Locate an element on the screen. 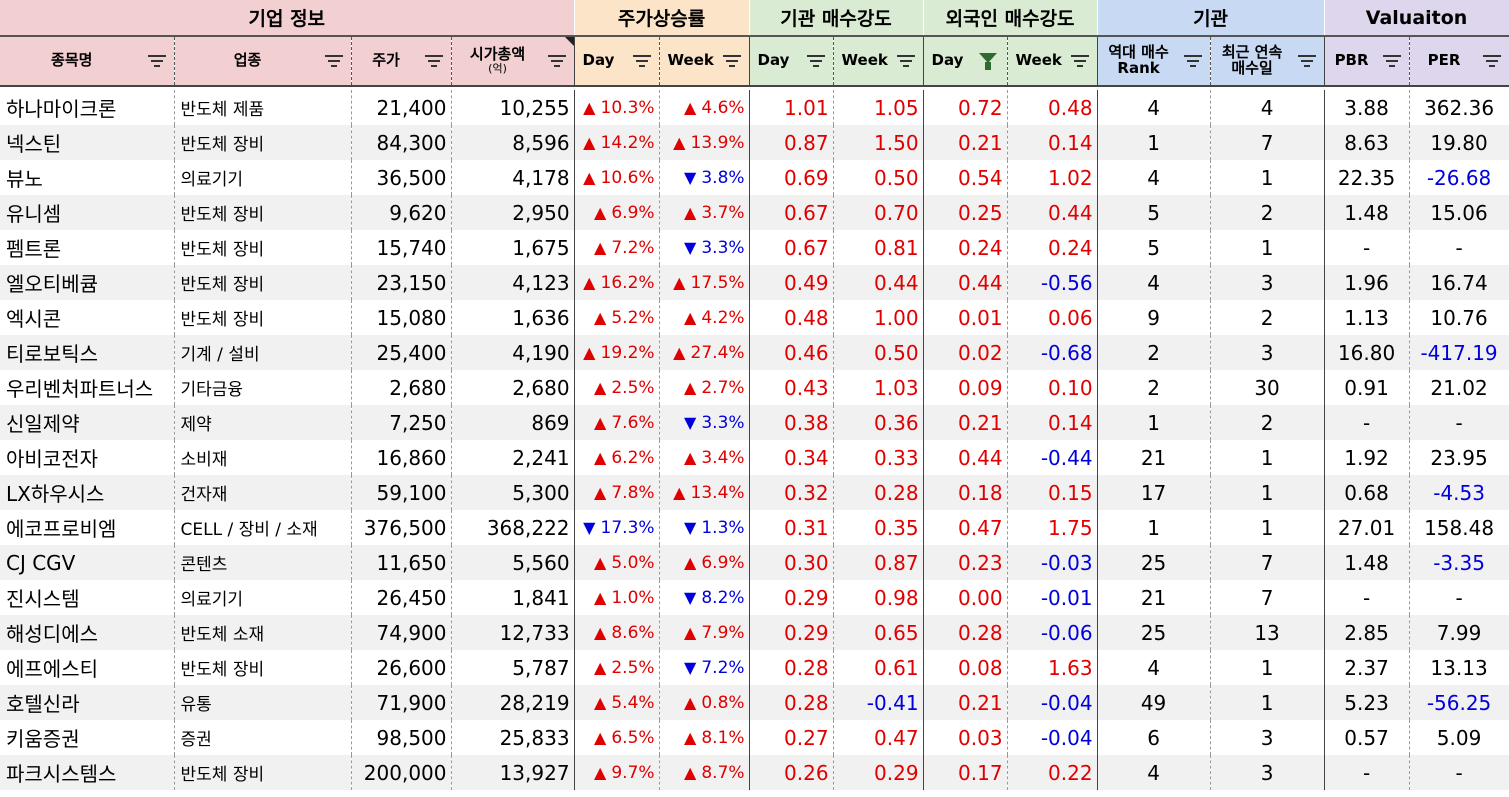  foreign-strength-week-cell: 1.63 is located at coordinates (1052, 667).